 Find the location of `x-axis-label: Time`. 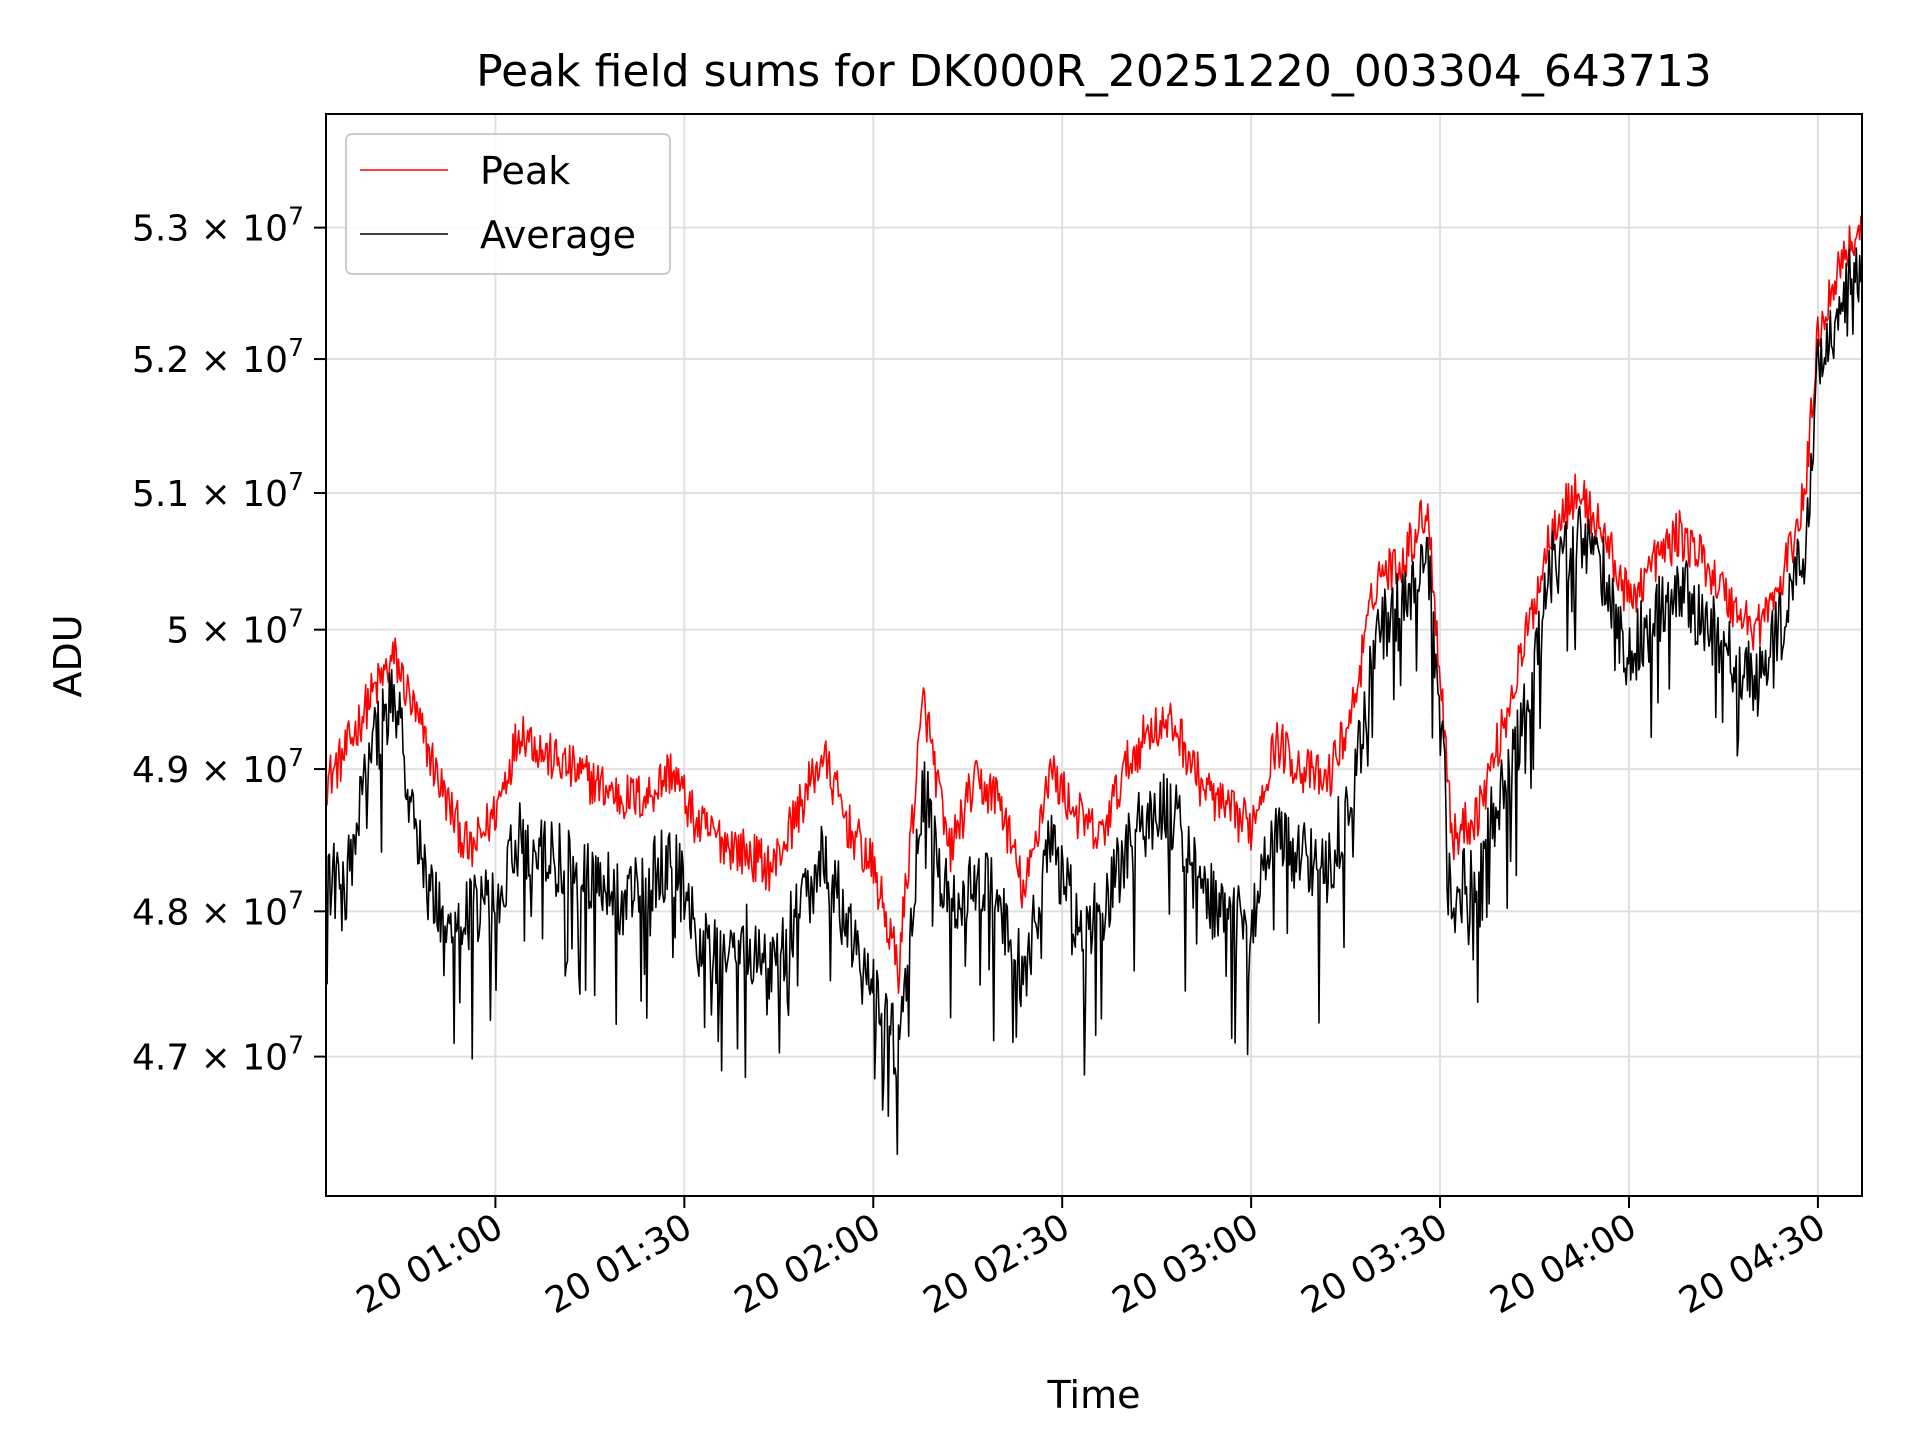

x-axis-label: Time is located at coordinates (1094, 1395).